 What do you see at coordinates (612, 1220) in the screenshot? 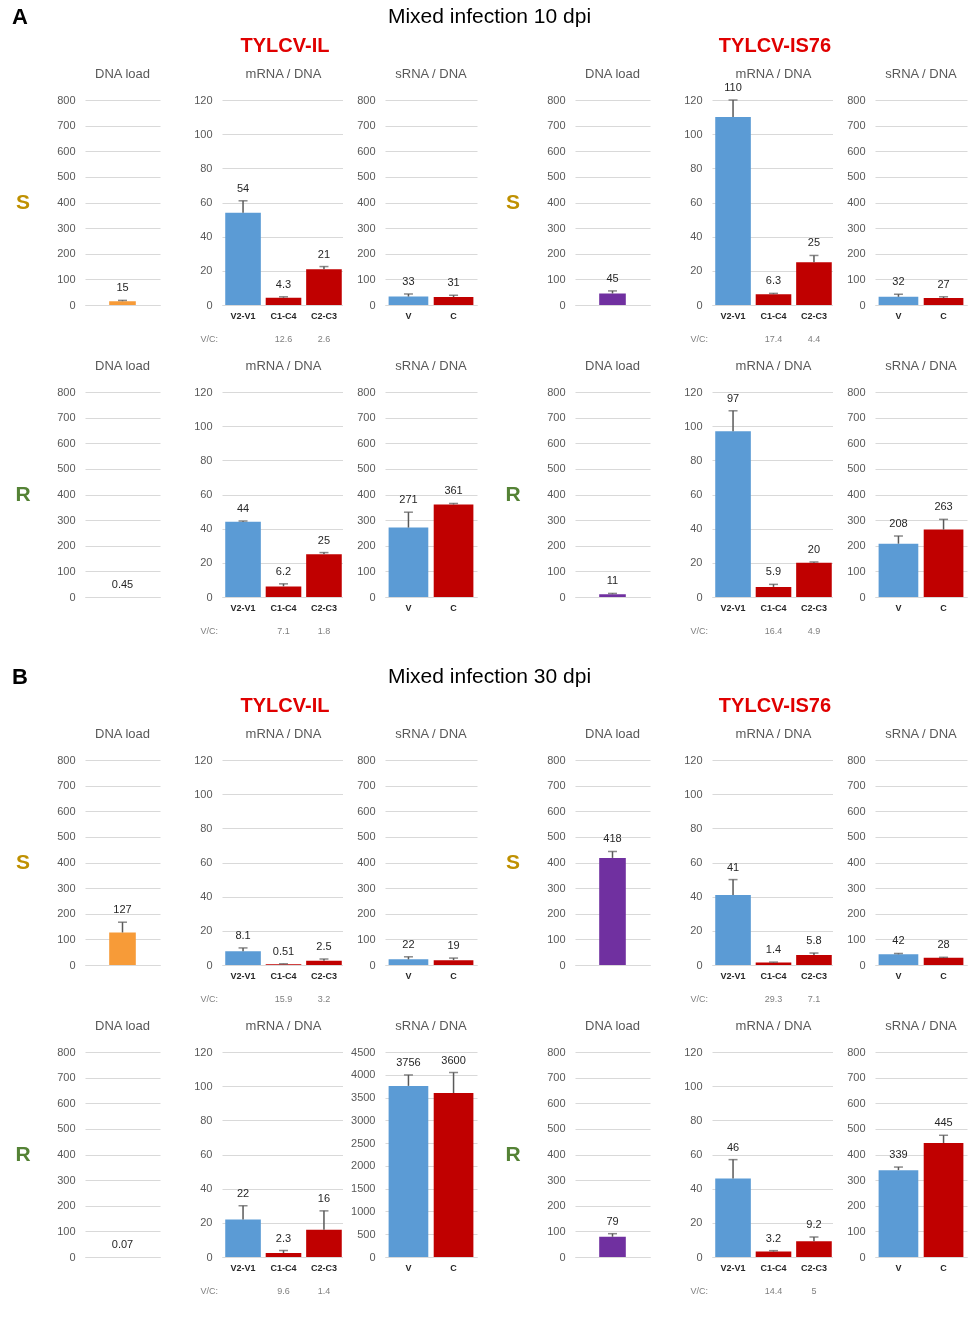
I see `data-label: 79` at bounding box center [612, 1220].